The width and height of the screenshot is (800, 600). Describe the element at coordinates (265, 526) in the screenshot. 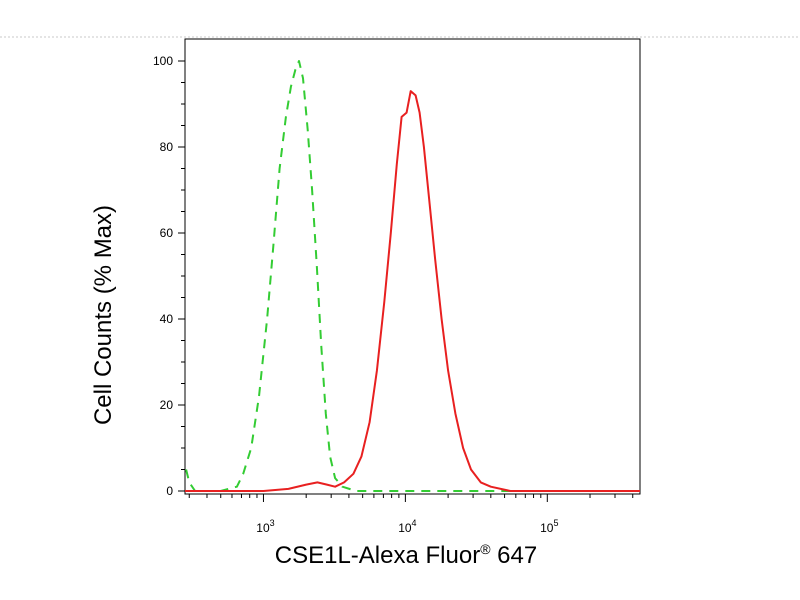

I see `x-tick-label: 10³` at that location.